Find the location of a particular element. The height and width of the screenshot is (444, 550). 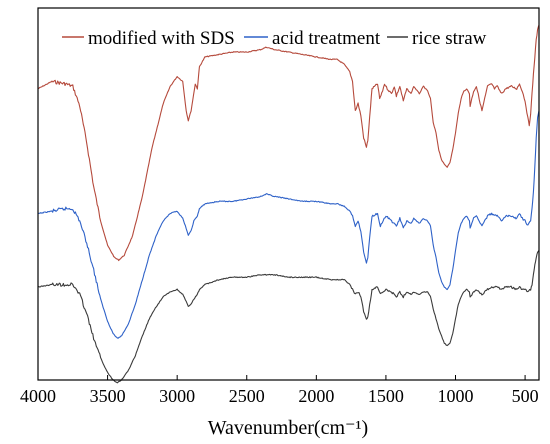

x-axis-ticks: 4000 3500 3000 2500 2000 1500 1000 500 is located at coordinates (279, 390).